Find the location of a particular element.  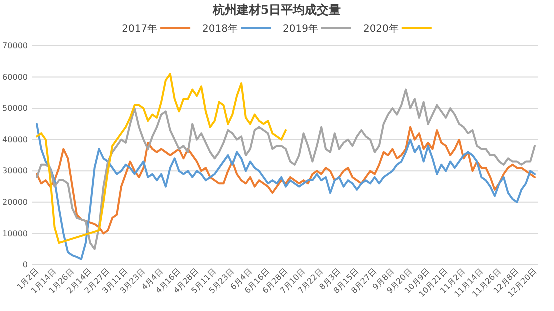

legend-label: 2019年 is located at coordinates (300, 29).